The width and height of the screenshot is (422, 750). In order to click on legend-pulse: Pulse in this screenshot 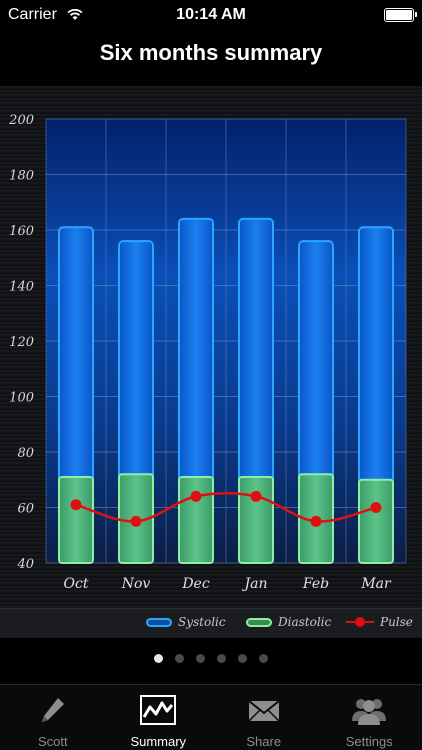, I will do `click(379, 622)`.